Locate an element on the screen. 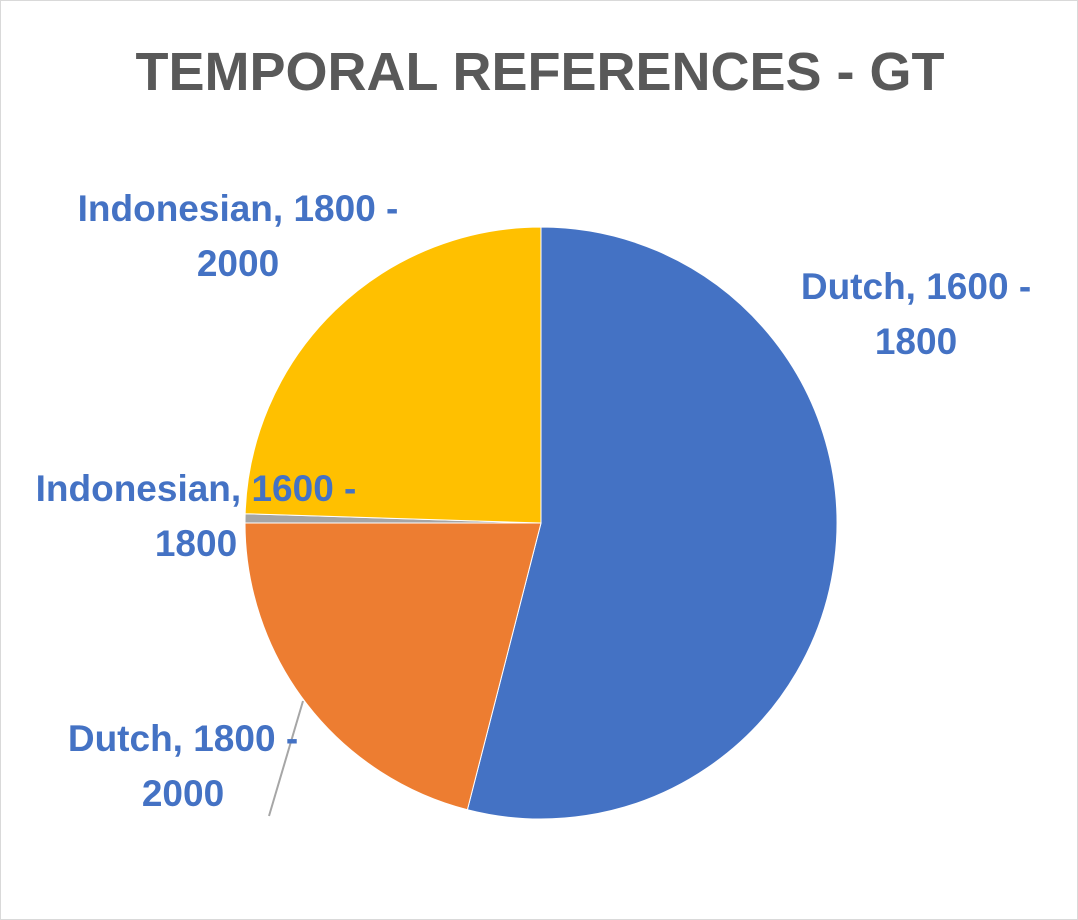 The image size is (1078, 920). data-label: Indonesian, 1800 - 2000 is located at coordinates (238, 236).